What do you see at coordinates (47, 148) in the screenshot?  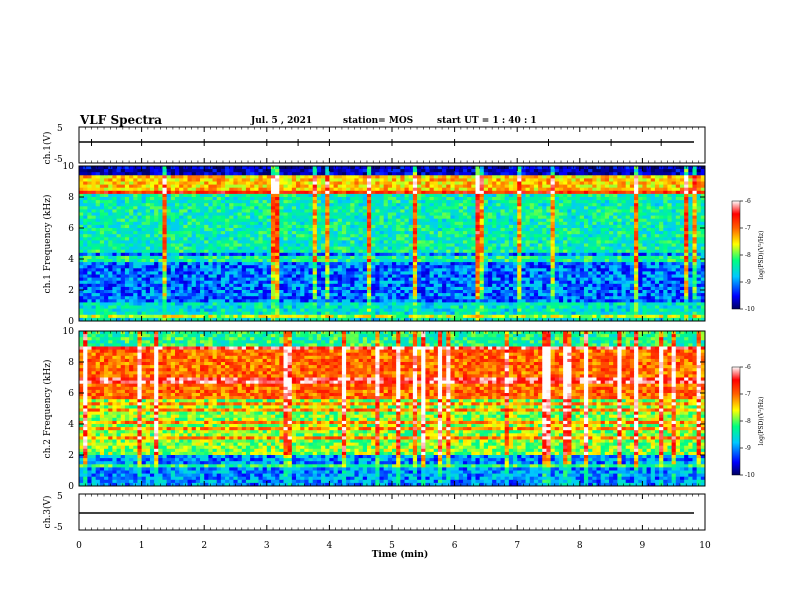 I see `ch1-ylabel: ch.1(V)` at bounding box center [47, 148].